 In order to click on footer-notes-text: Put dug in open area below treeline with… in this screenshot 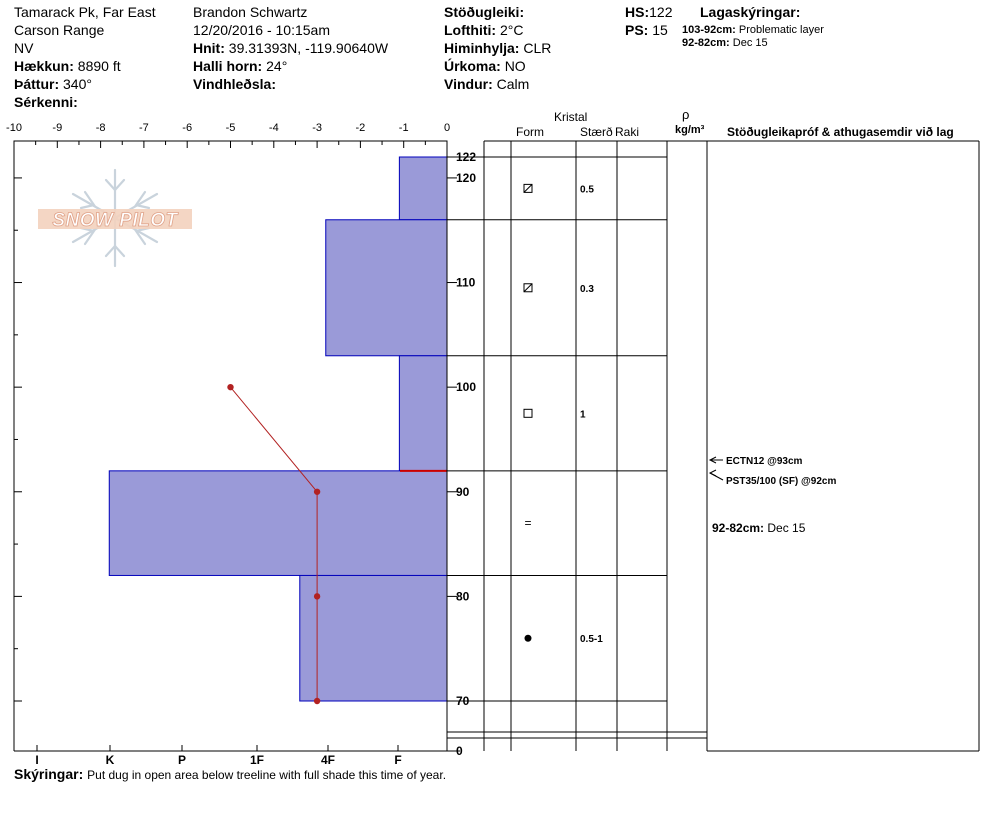, I will do `click(267, 775)`.